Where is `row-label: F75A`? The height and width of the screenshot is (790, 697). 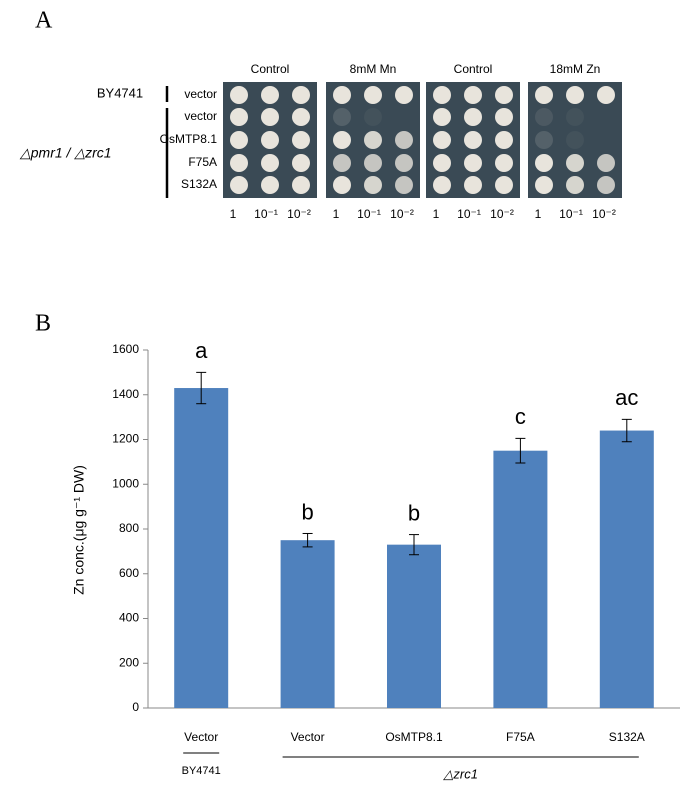 row-label: F75A is located at coordinates (202, 162).